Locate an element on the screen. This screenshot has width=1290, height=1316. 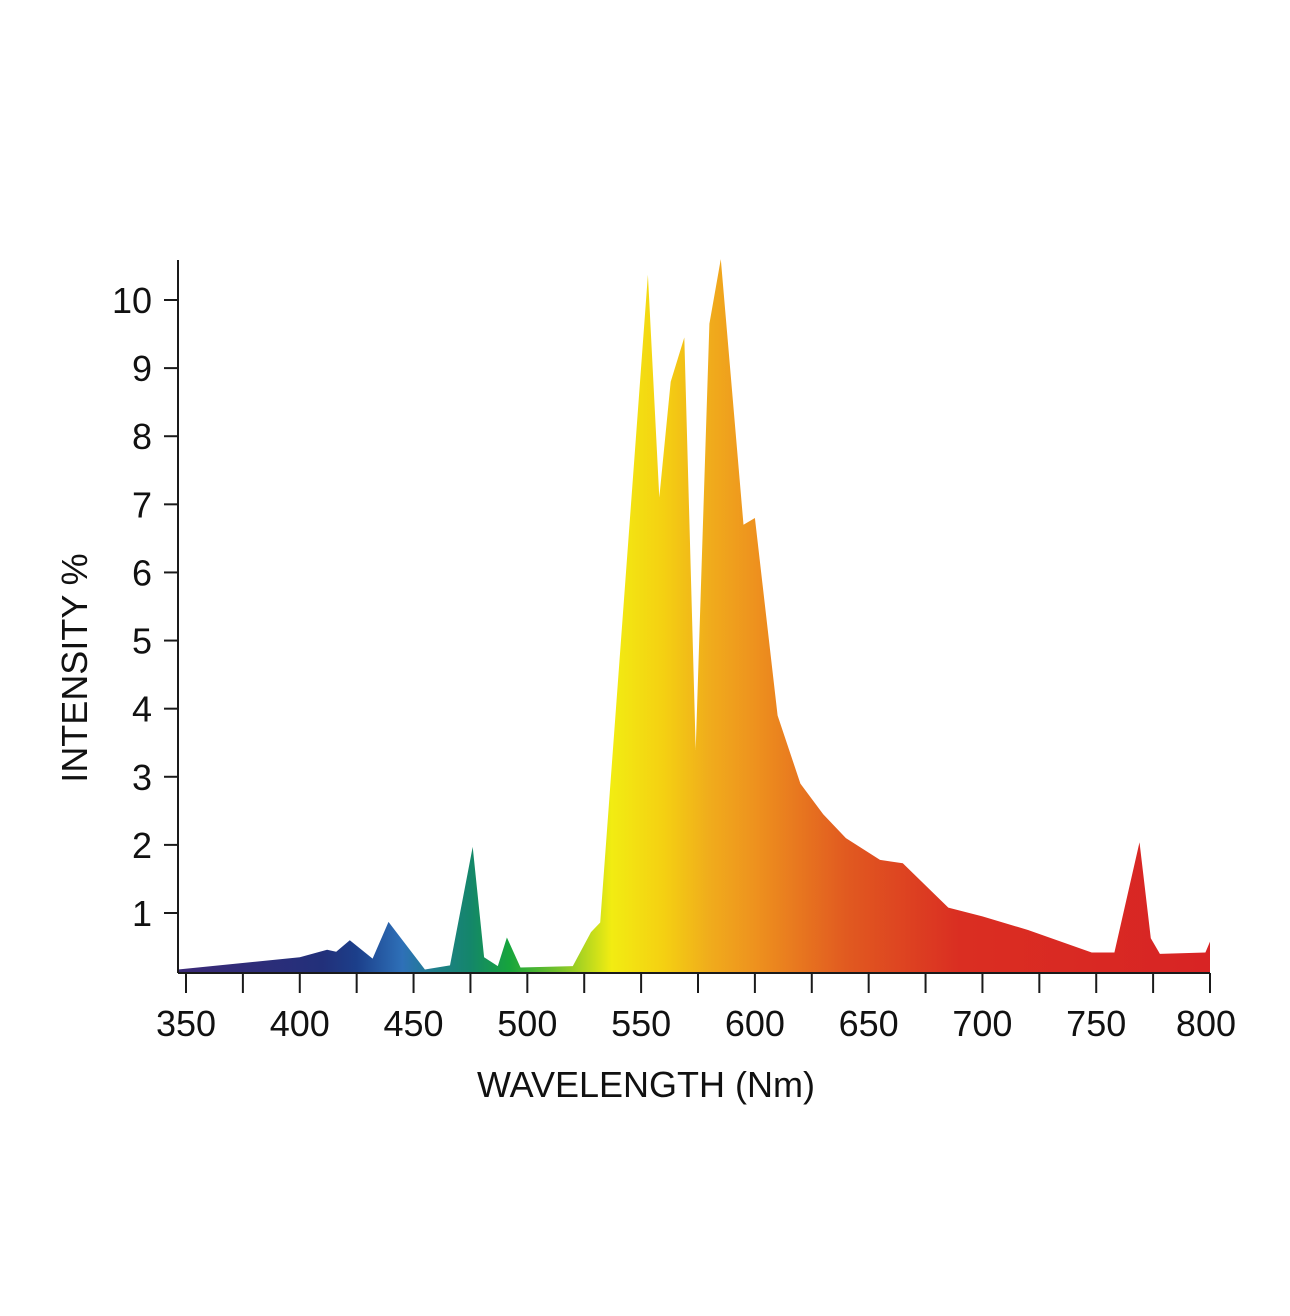
y-tick-label-8: 8 is located at coordinates (142, 436).